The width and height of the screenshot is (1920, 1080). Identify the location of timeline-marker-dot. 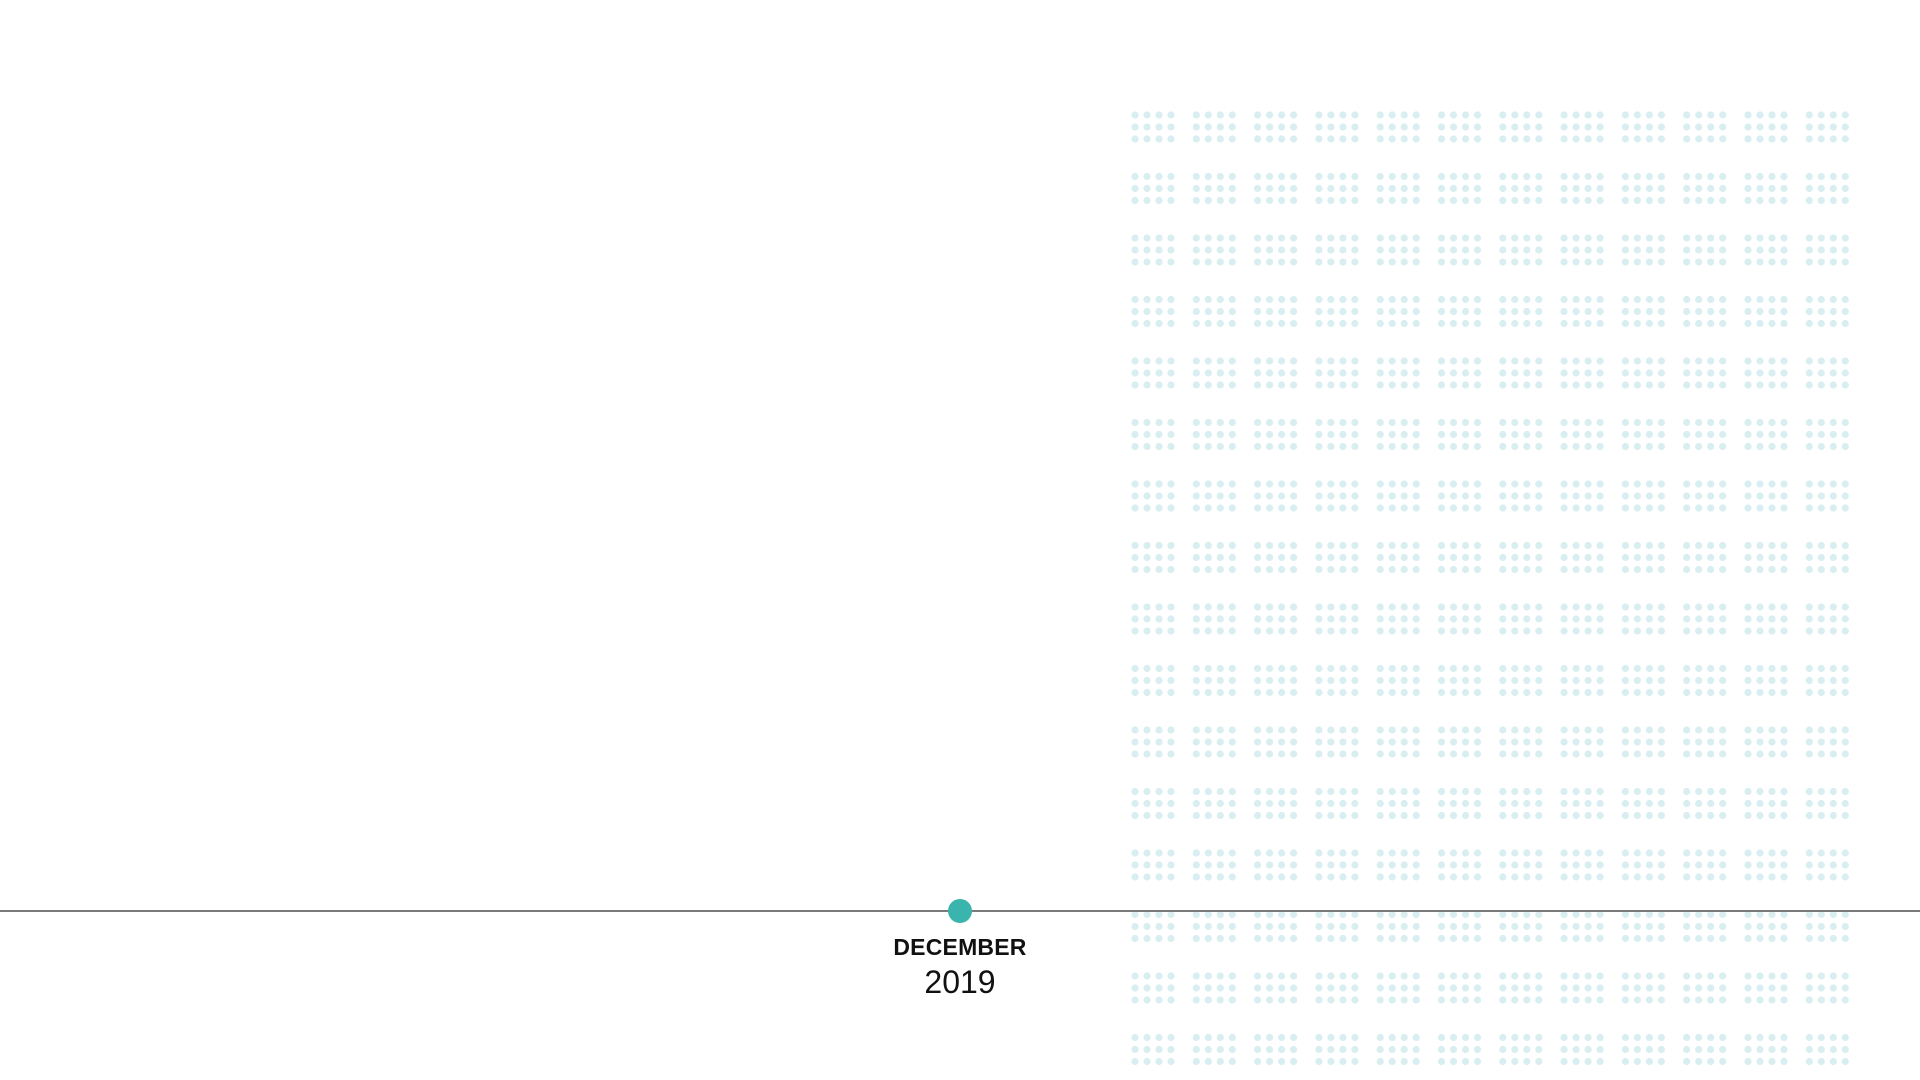
(960, 911).